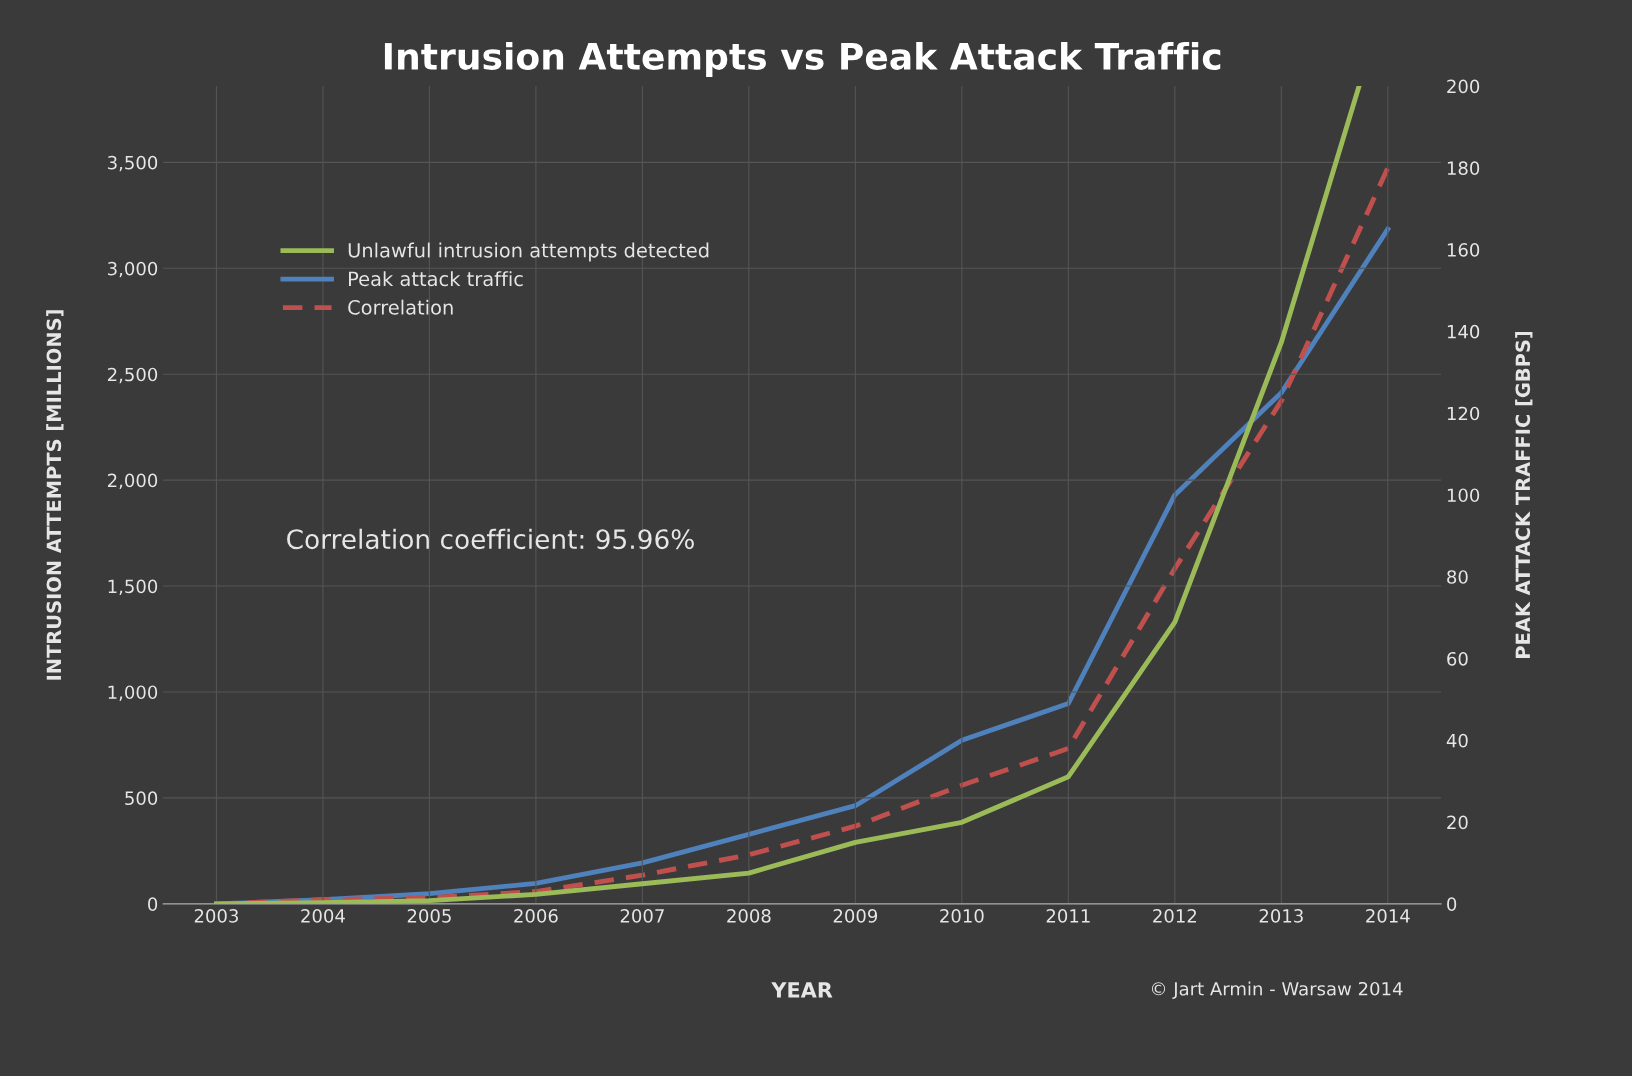  I want to click on y-axis-title: INTRUSION ATTEMPTS [MILLIONS], so click(55, 495).